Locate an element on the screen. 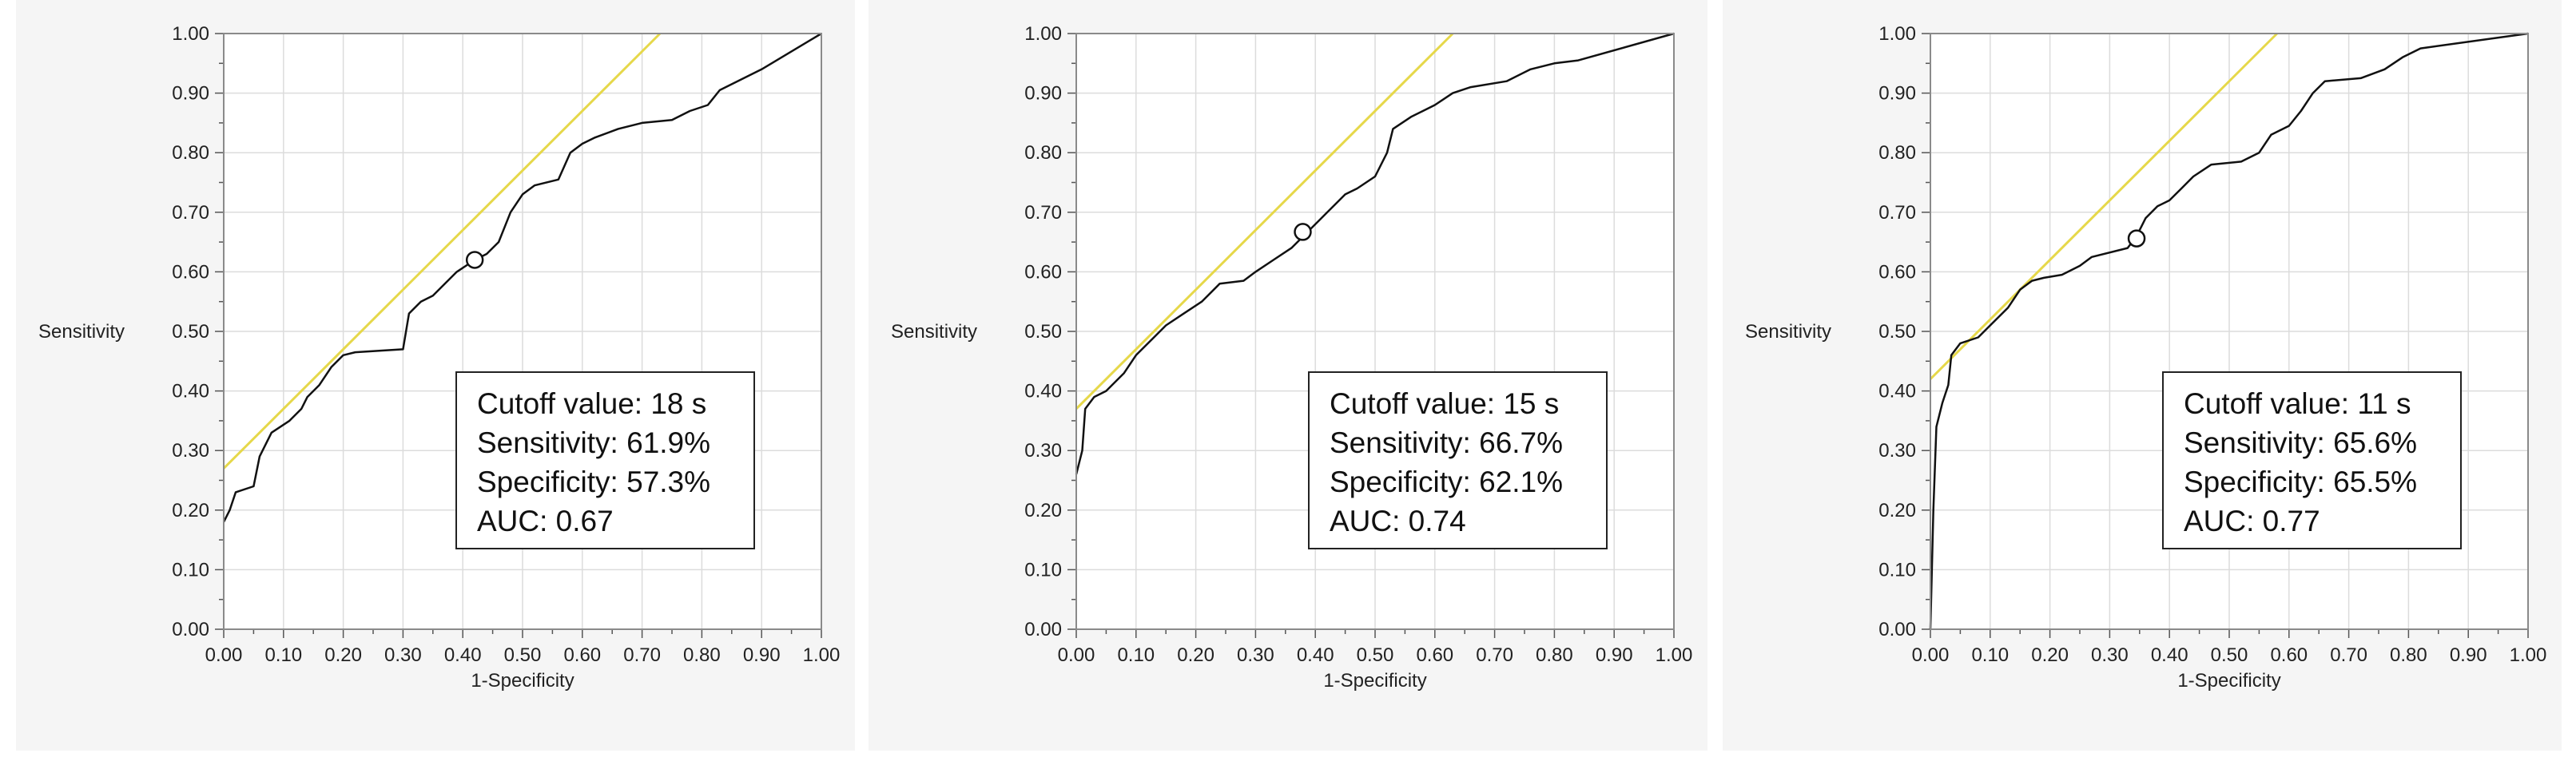  auc-text: AUC: 0.67 is located at coordinates (545, 521).